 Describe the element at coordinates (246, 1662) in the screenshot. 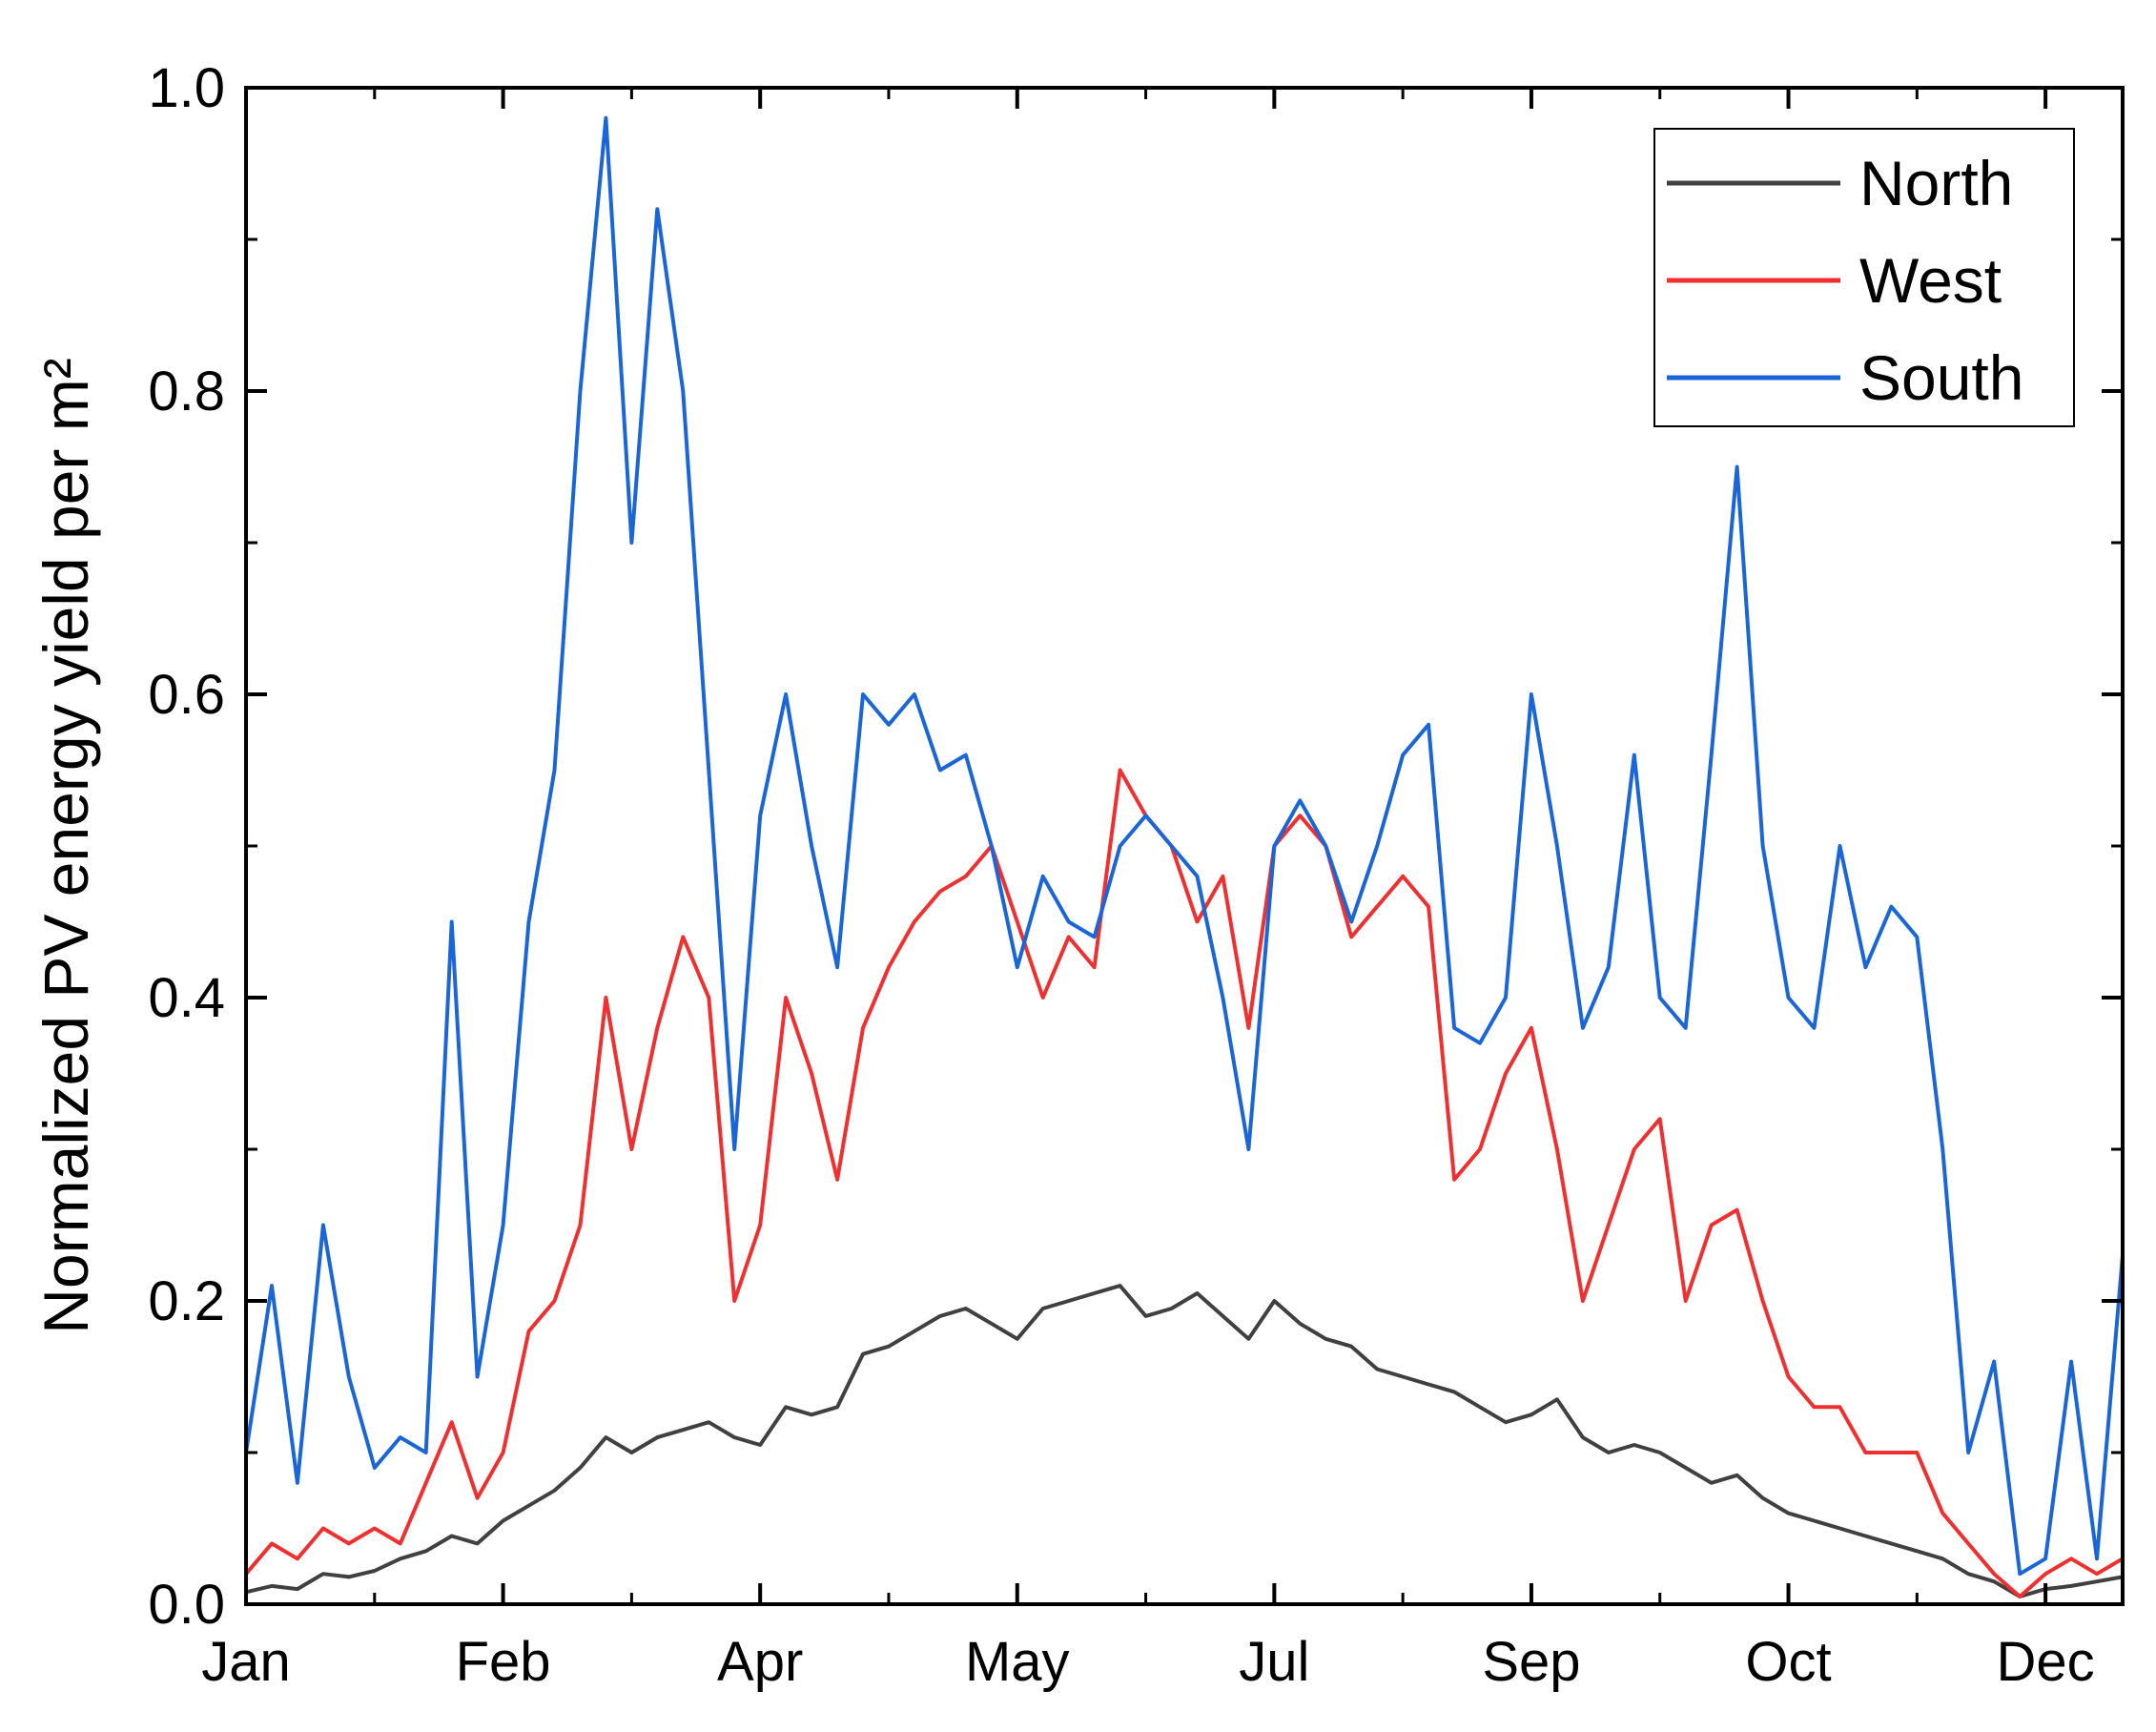

I see `x-tick-label: Jan` at that location.